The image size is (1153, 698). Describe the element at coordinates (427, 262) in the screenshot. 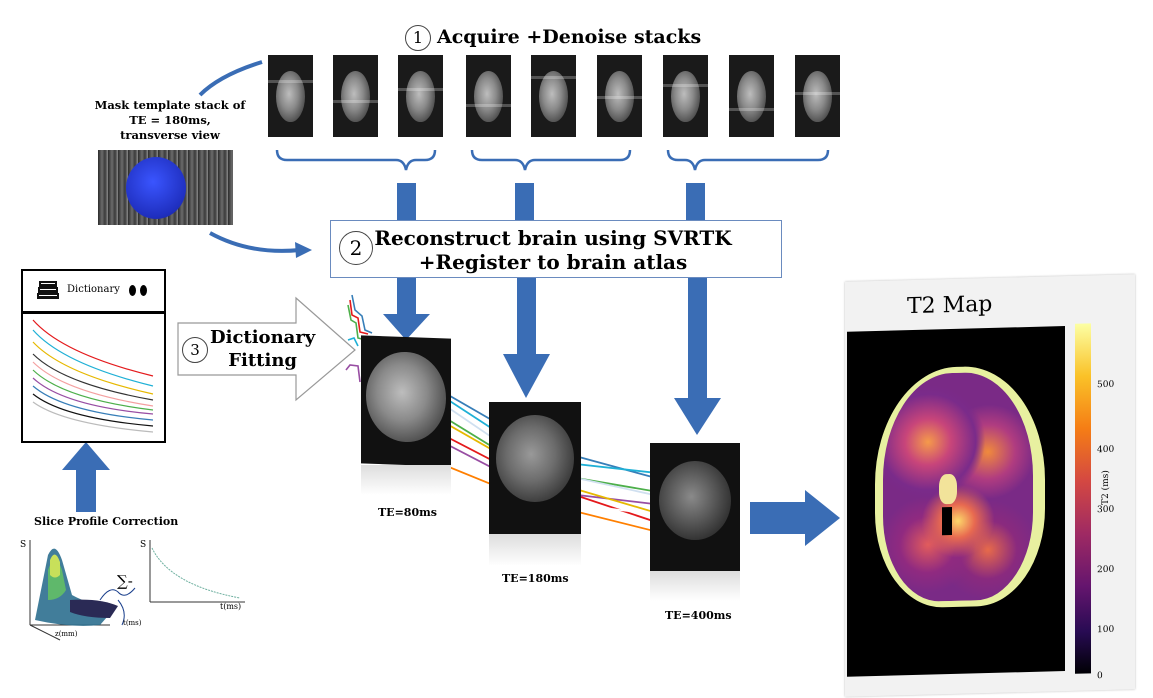

I see `step2-plus: +` at that location.